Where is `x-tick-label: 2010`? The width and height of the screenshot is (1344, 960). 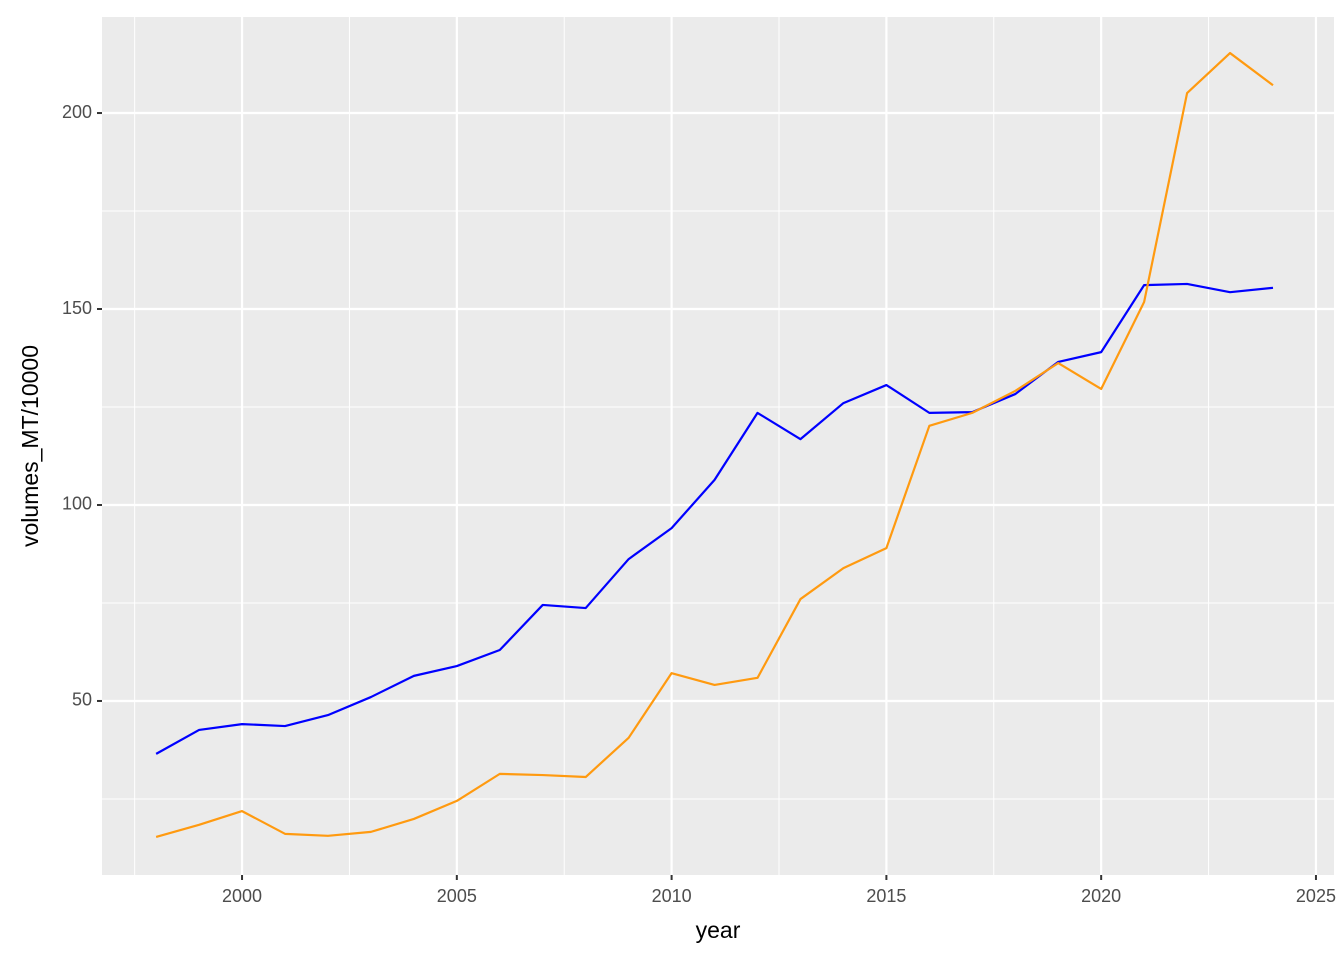
x-tick-label: 2010 is located at coordinates (672, 896).